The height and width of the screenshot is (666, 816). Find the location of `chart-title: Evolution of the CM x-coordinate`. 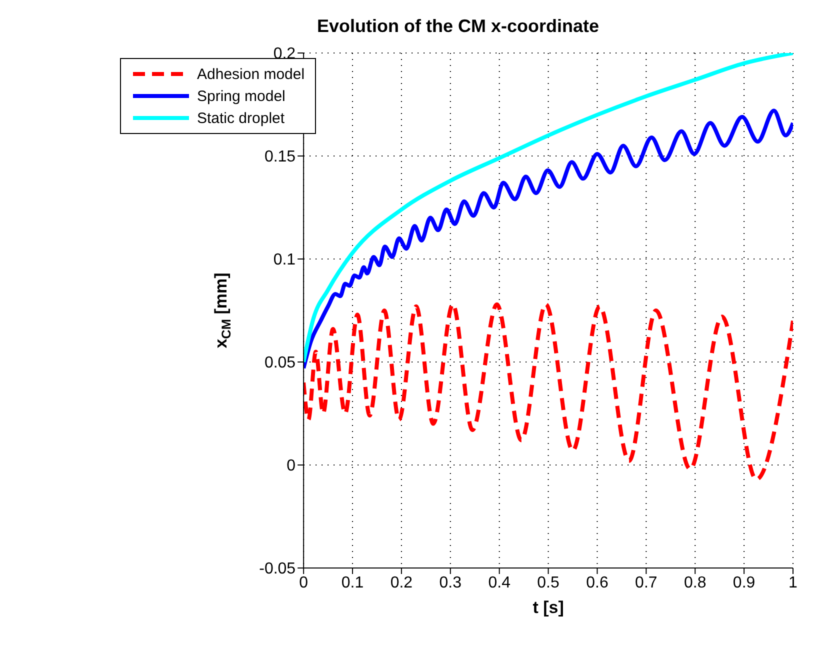

chart-title: Evolution of the CM x-coordinate is located at coordinates (458, 26).